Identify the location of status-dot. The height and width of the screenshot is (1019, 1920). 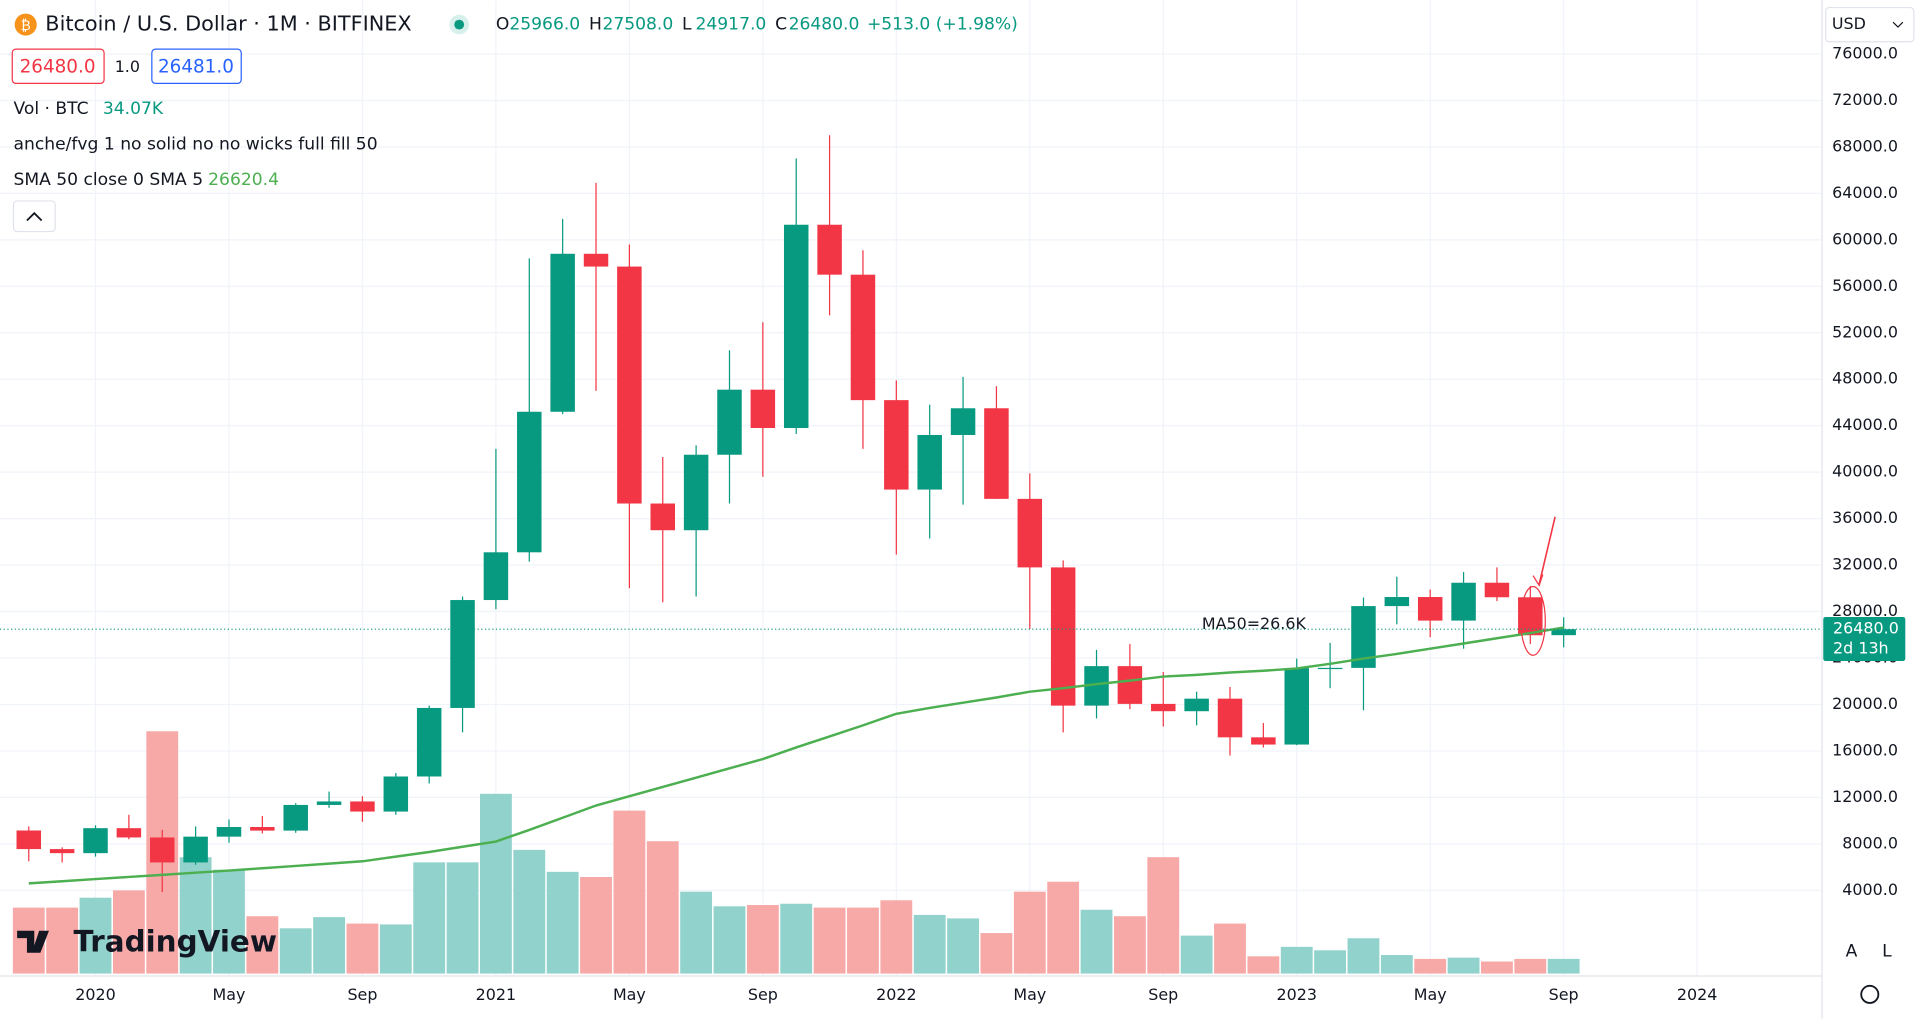
(459, 24).